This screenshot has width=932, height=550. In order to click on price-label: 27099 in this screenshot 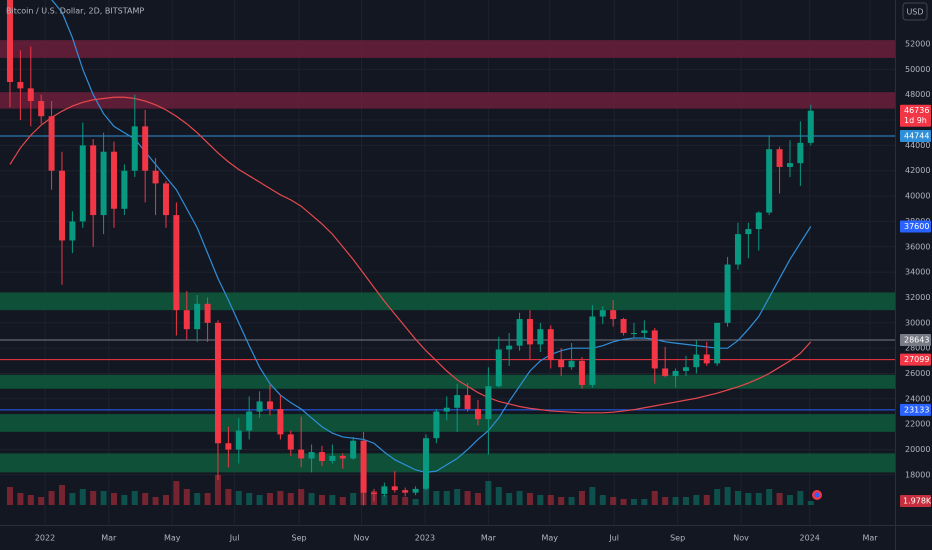, I will do `click(916, 359)`.